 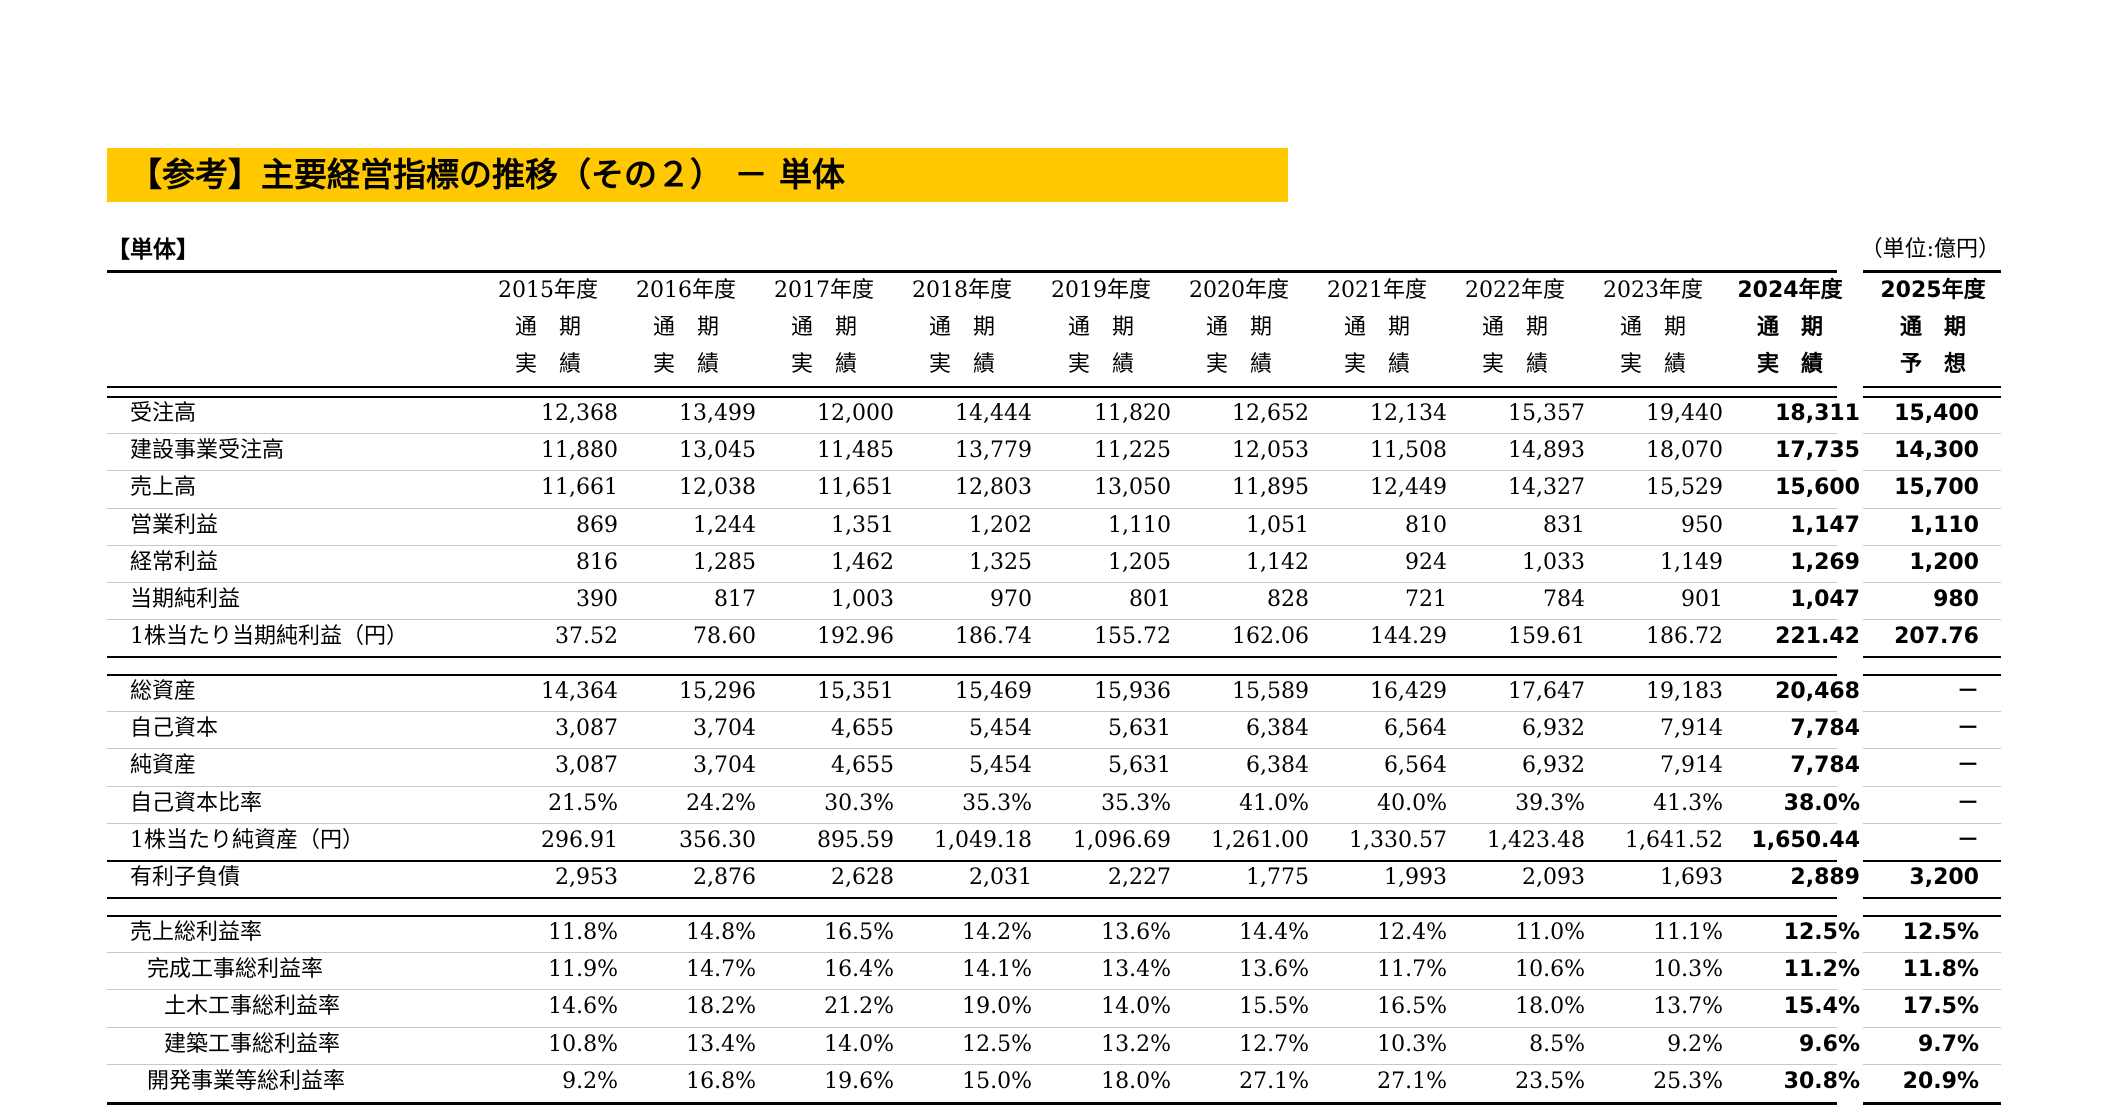 I want to click on table-cell: 3,200, so click(x=1944, y=877).